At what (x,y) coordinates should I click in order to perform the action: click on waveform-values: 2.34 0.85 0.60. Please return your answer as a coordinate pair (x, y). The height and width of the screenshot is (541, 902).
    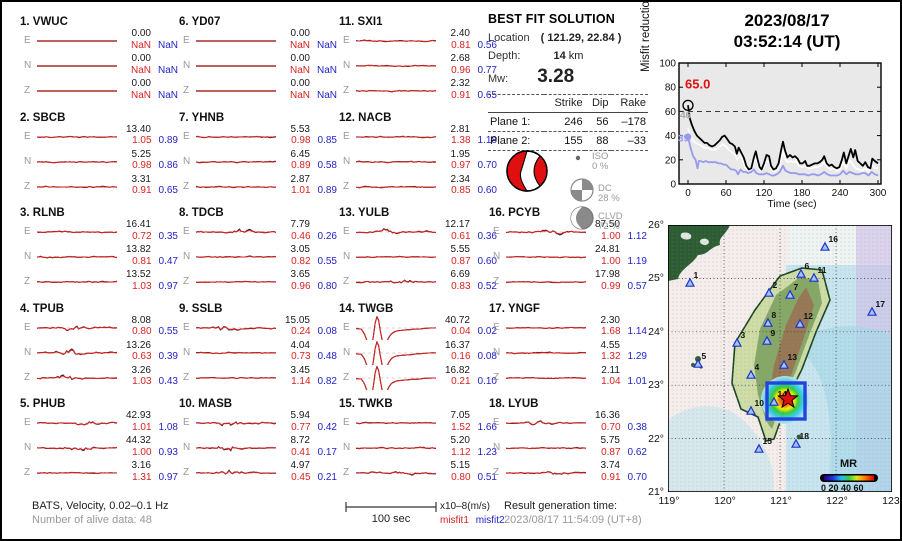
    Looking at the image, I should click on (466, 185).